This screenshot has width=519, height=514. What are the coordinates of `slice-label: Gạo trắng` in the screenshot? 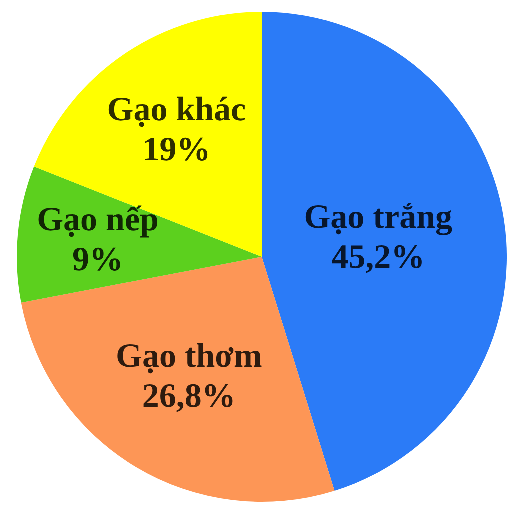 It's located at (378, 217).